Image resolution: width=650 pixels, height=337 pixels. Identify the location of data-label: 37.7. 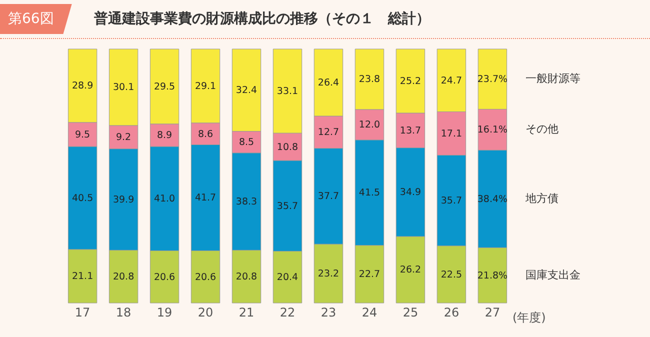
(329, 196).